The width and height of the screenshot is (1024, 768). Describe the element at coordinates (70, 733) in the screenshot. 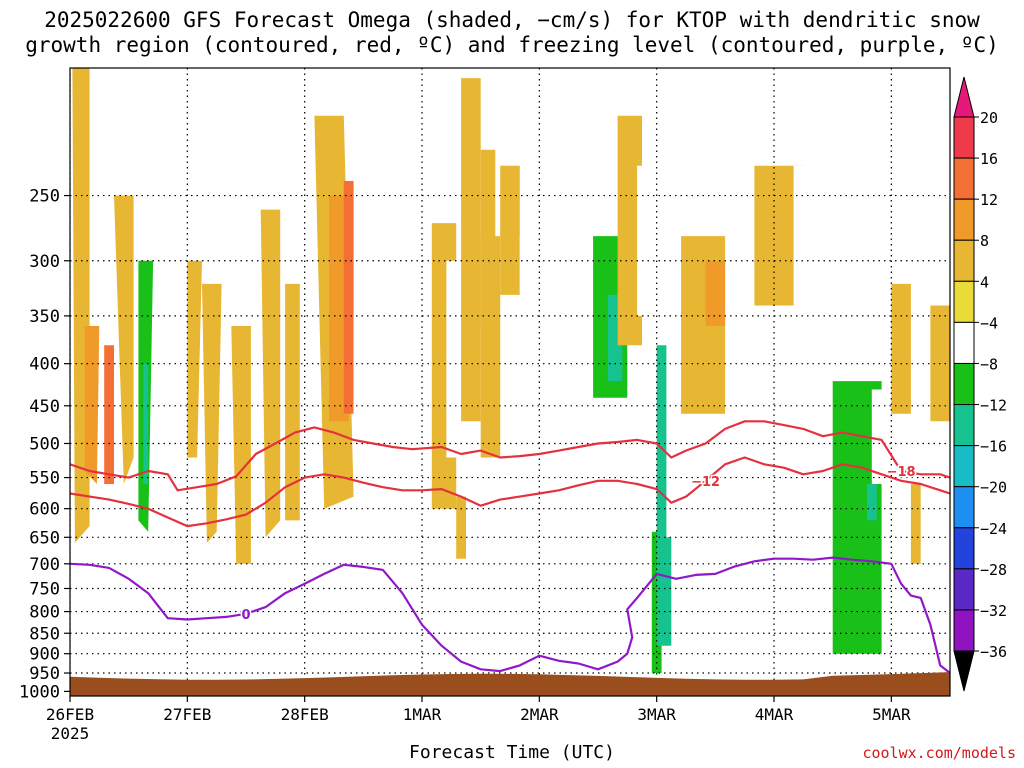

I see `x-tick-sublabel: 2025` at that location.